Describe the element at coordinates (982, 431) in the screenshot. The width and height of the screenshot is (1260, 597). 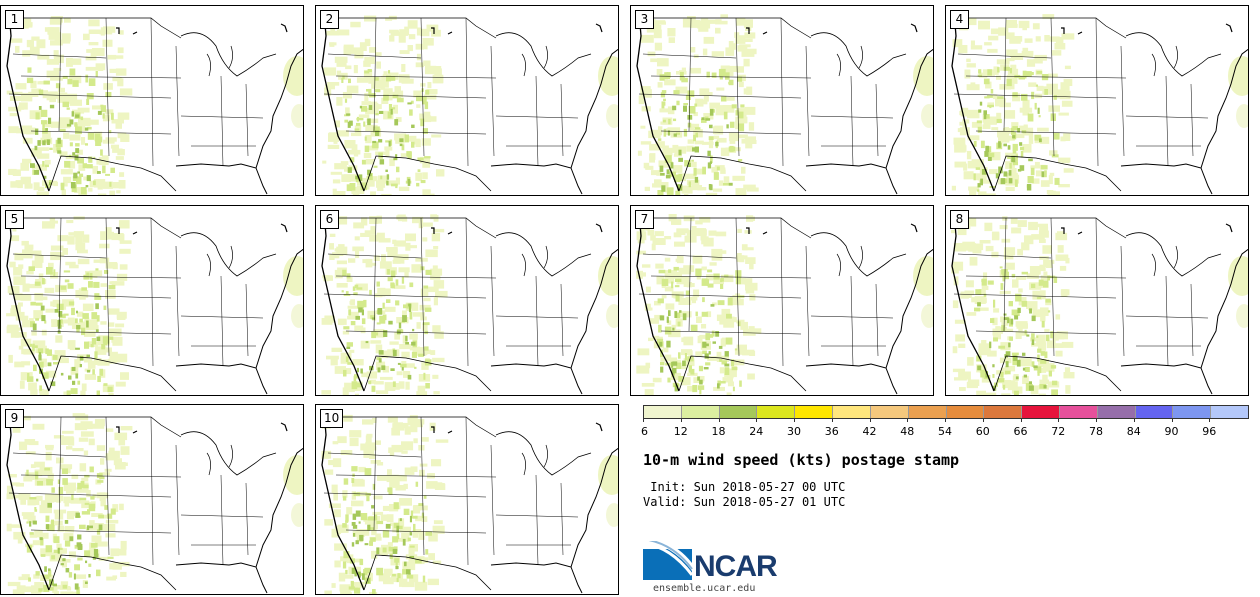
I see `colorbar-tick-label: 60` at that location.